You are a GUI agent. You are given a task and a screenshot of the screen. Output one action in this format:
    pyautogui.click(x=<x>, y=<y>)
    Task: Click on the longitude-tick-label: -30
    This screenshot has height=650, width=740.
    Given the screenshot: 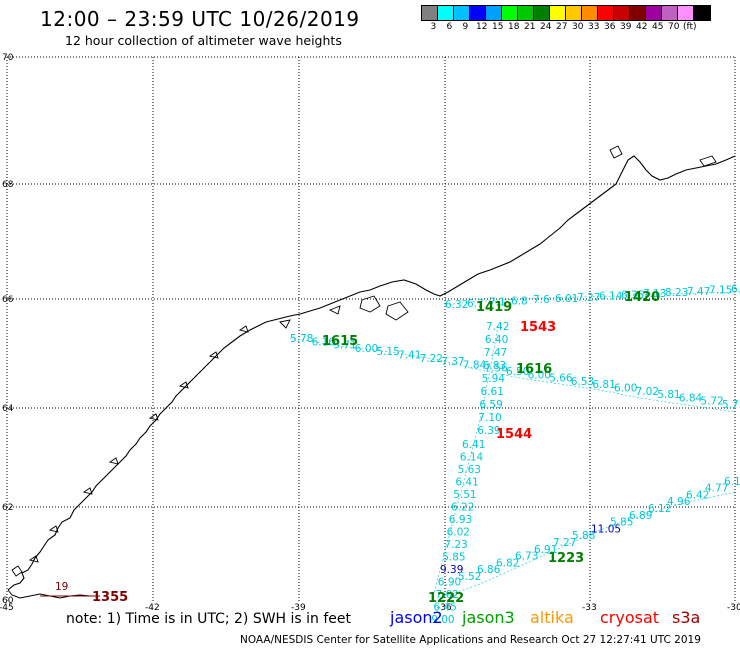 What is the action you would take?
    pyautogui.click(x=733, y=608)
    